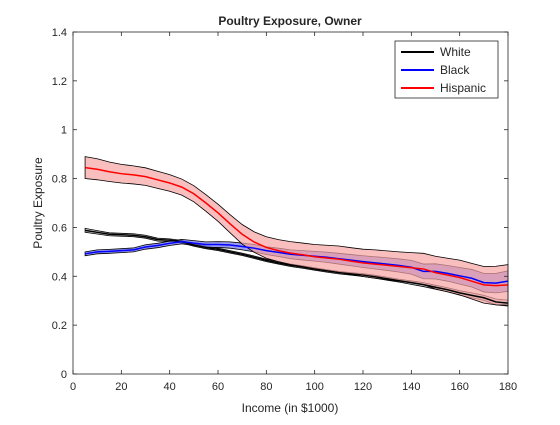 The width and height of the screenshot is (560, 425). I want to click on x-tick-label: 160, so click(459, 387).